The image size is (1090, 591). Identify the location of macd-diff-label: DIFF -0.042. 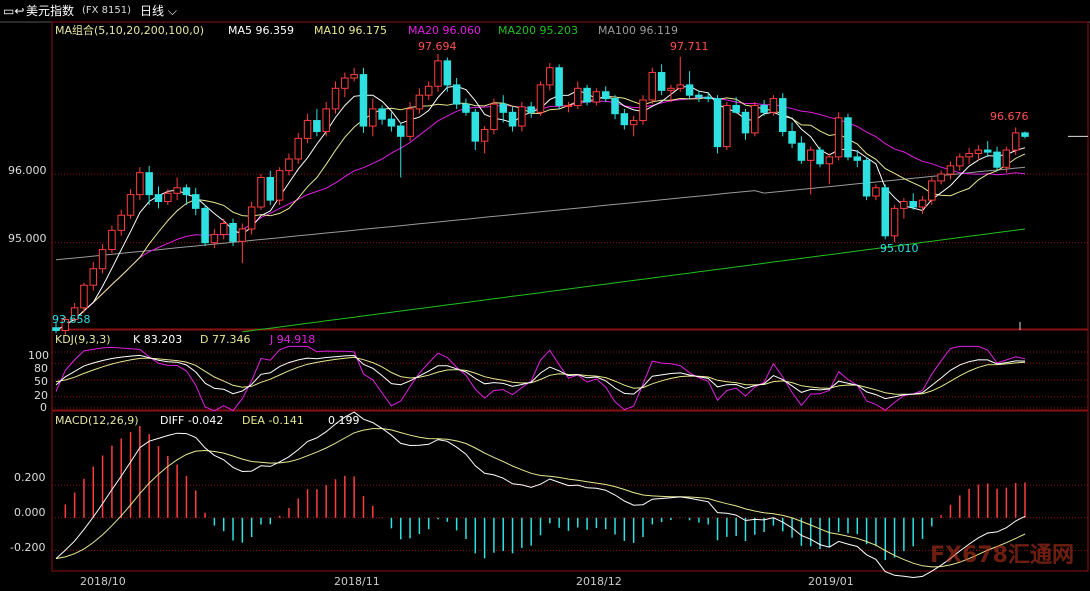
(192, 420).